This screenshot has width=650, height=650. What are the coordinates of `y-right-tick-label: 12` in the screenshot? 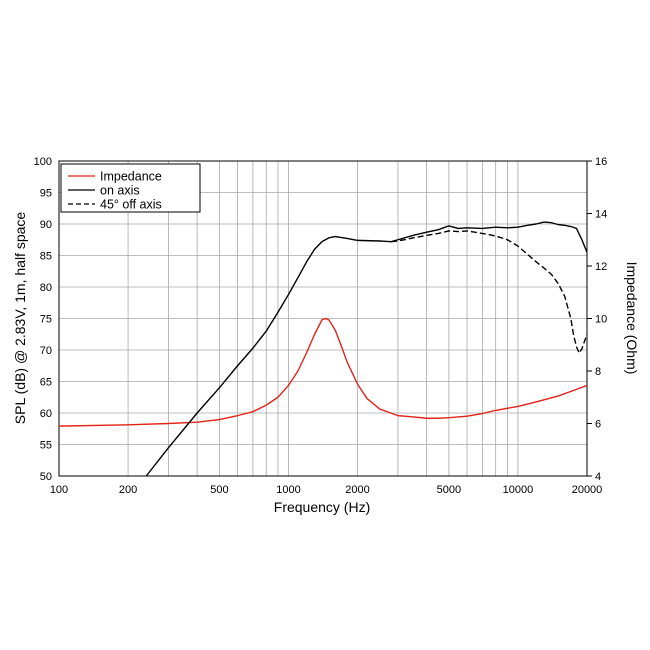 It's located at (601, 267).